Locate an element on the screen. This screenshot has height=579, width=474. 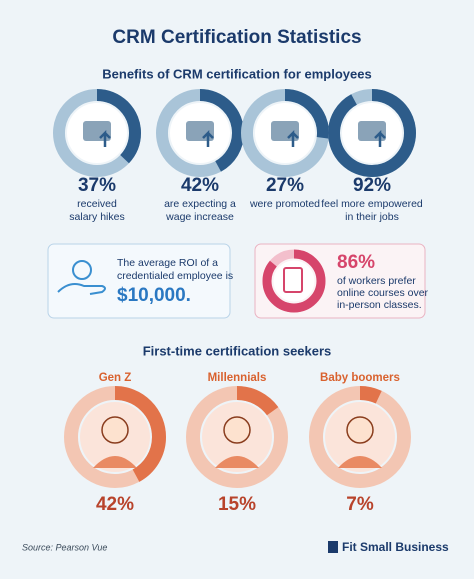
source: Source: Pearson Vue is located at coordinates (64, 547).